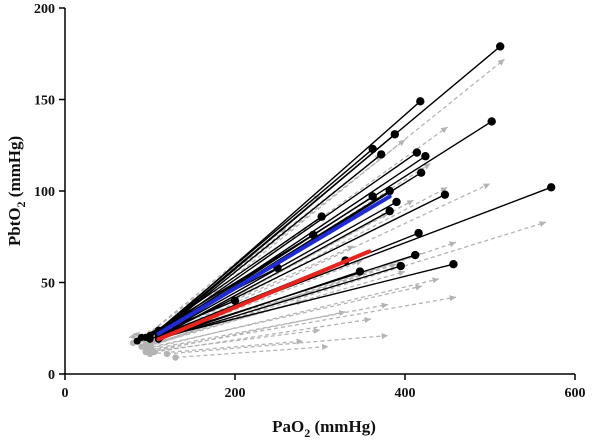 This screenshot has width=597, height=443. I want to click on x-axis-title-unit: (mmHg), so click(343, 426).